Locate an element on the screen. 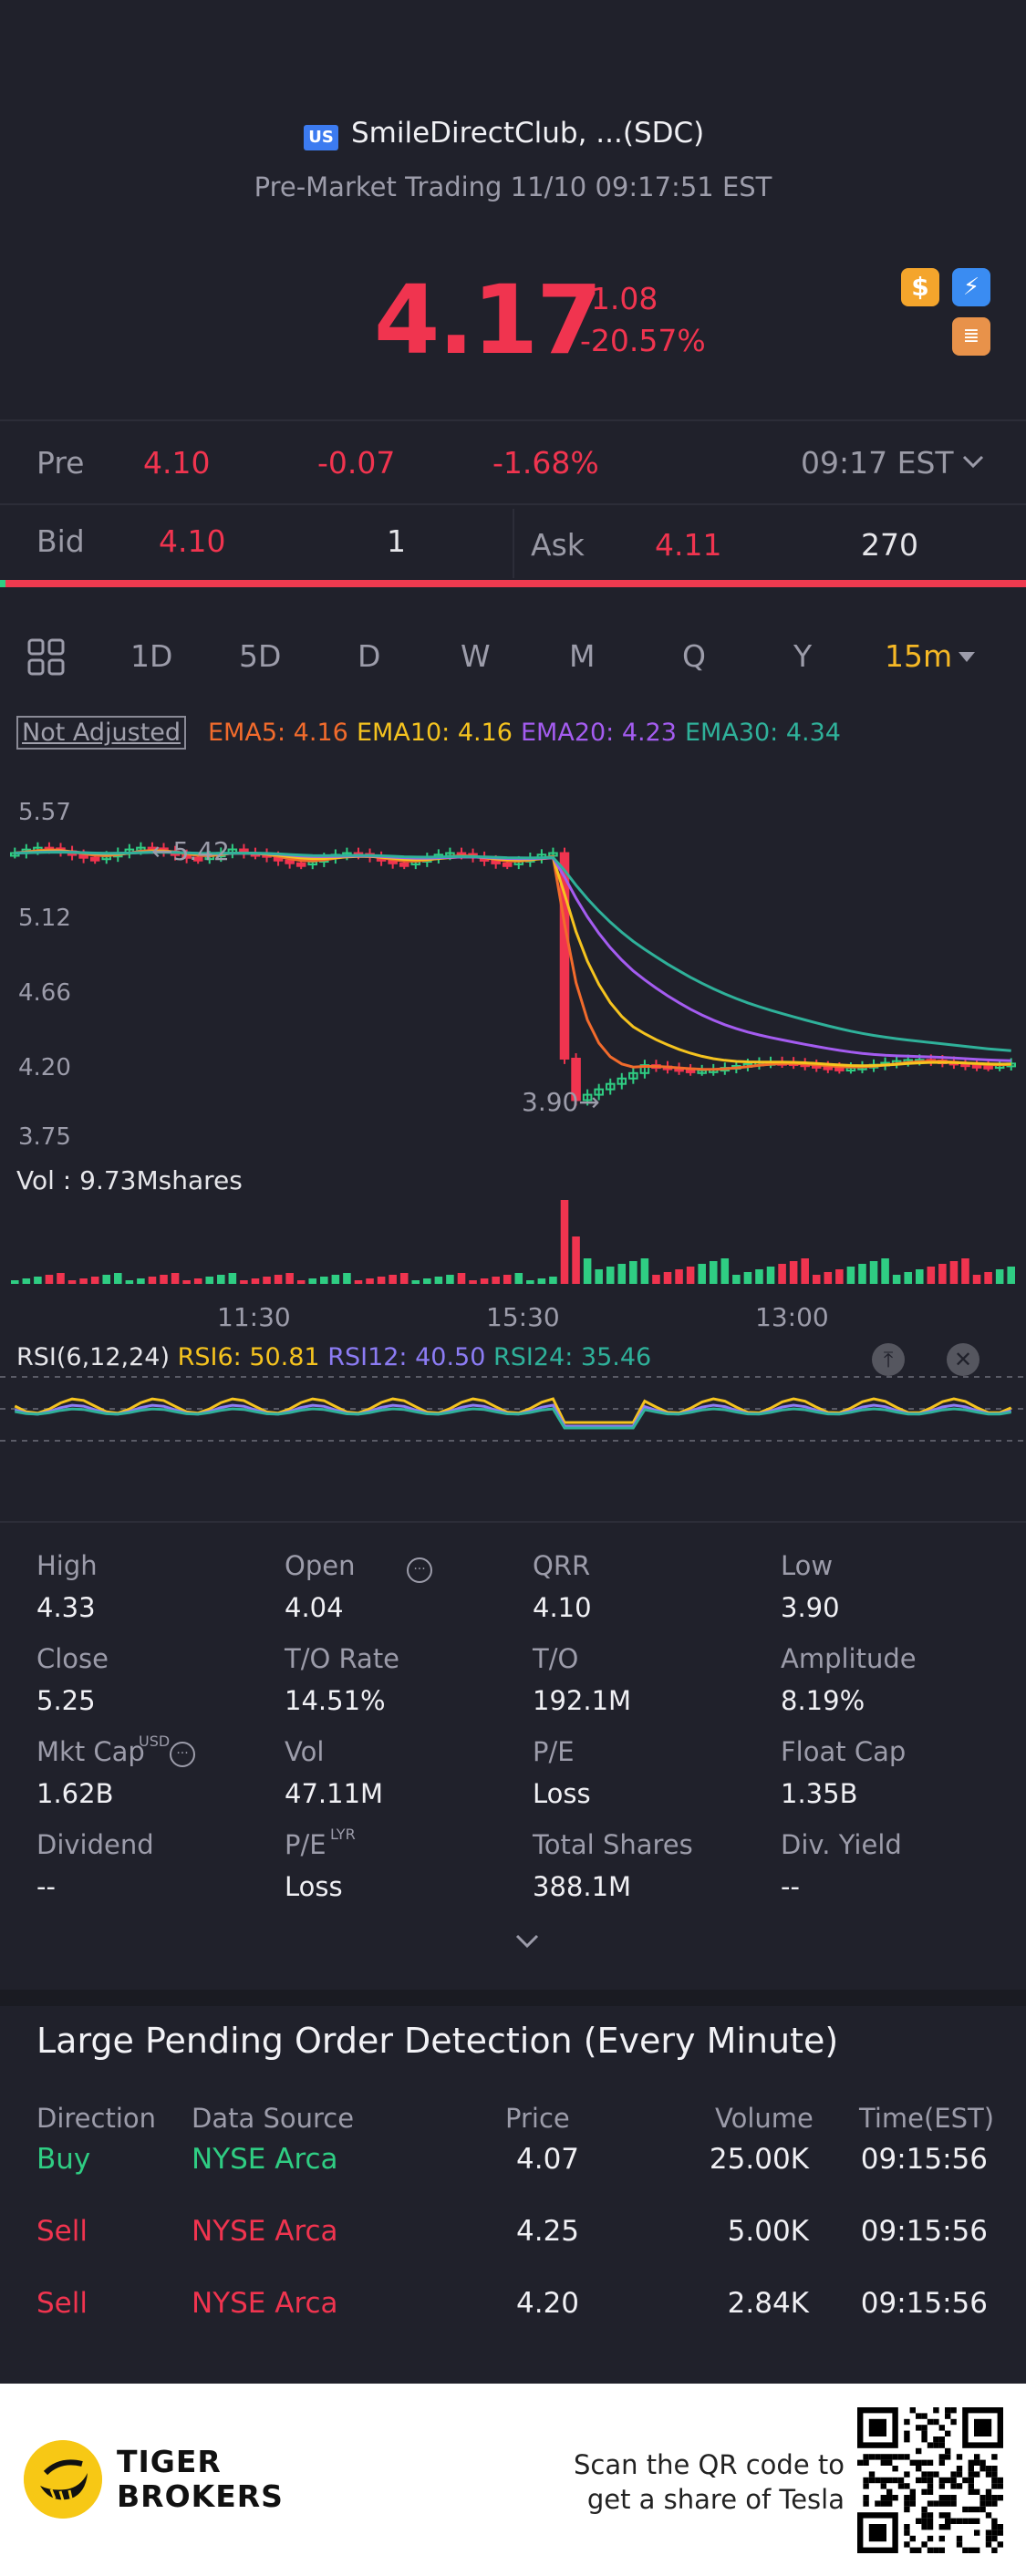  stat-value: 47.11M is located at coordinates (334, 1793).